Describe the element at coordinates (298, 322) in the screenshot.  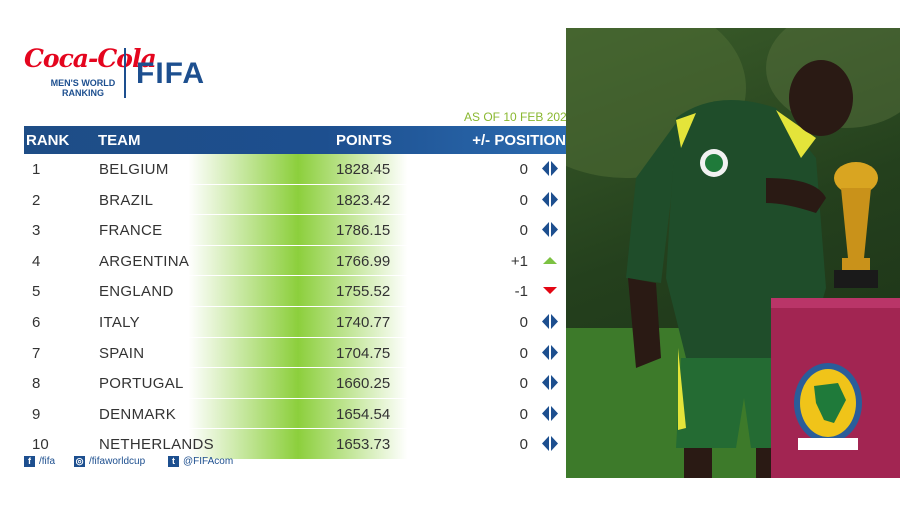
I see `table-row: 6 ITALY 1740.77 0` at that location.